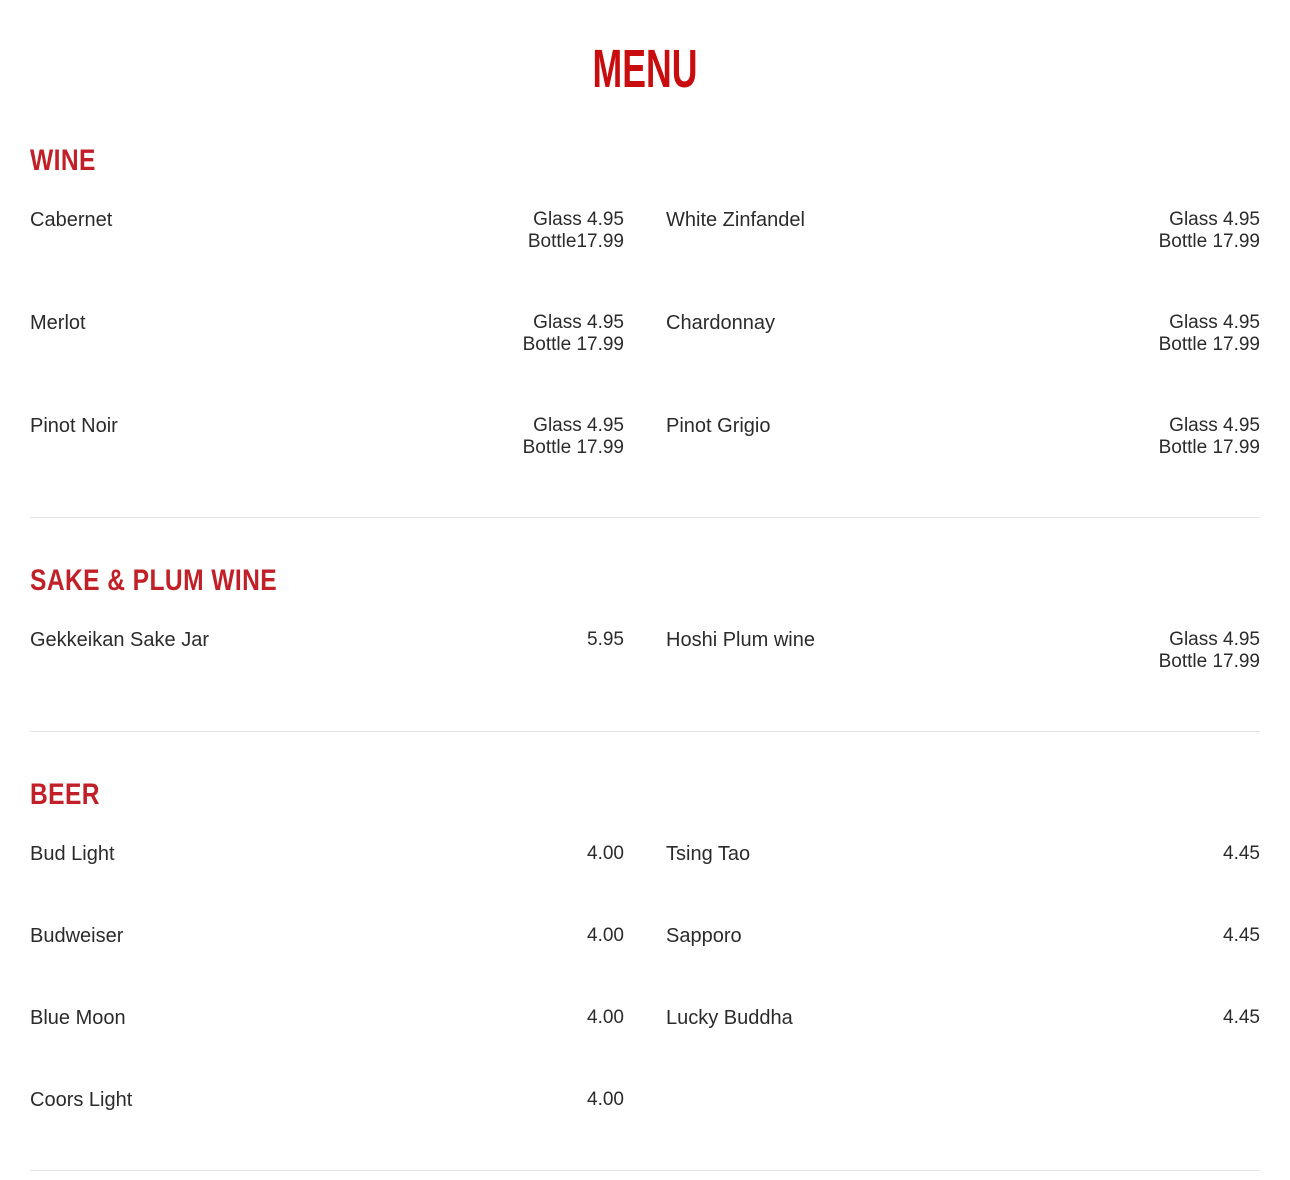 The image size is (1290, 1180). What do you see at coordinates (81, 1100) in the screenshot?
I see `item-name: Coors Light` at bounding box center [81, 1100].